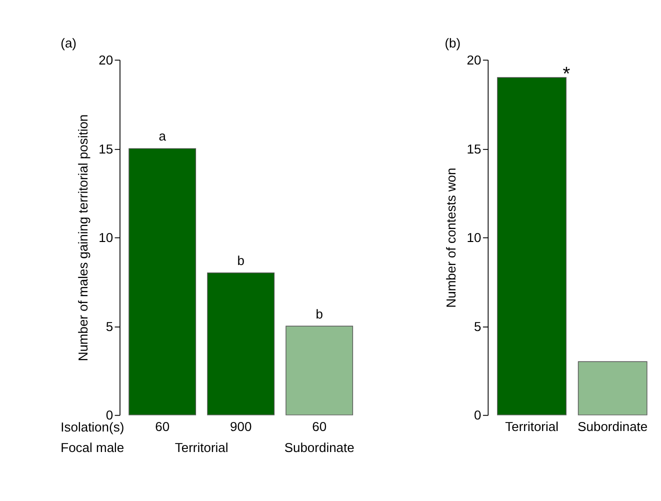 Image resolution: width=661 pixels, height=501 pixels. What do you see at coordinates (319, 448) in the screenshot?
I see `text: Subordinate` at bounding box center [319, 448].